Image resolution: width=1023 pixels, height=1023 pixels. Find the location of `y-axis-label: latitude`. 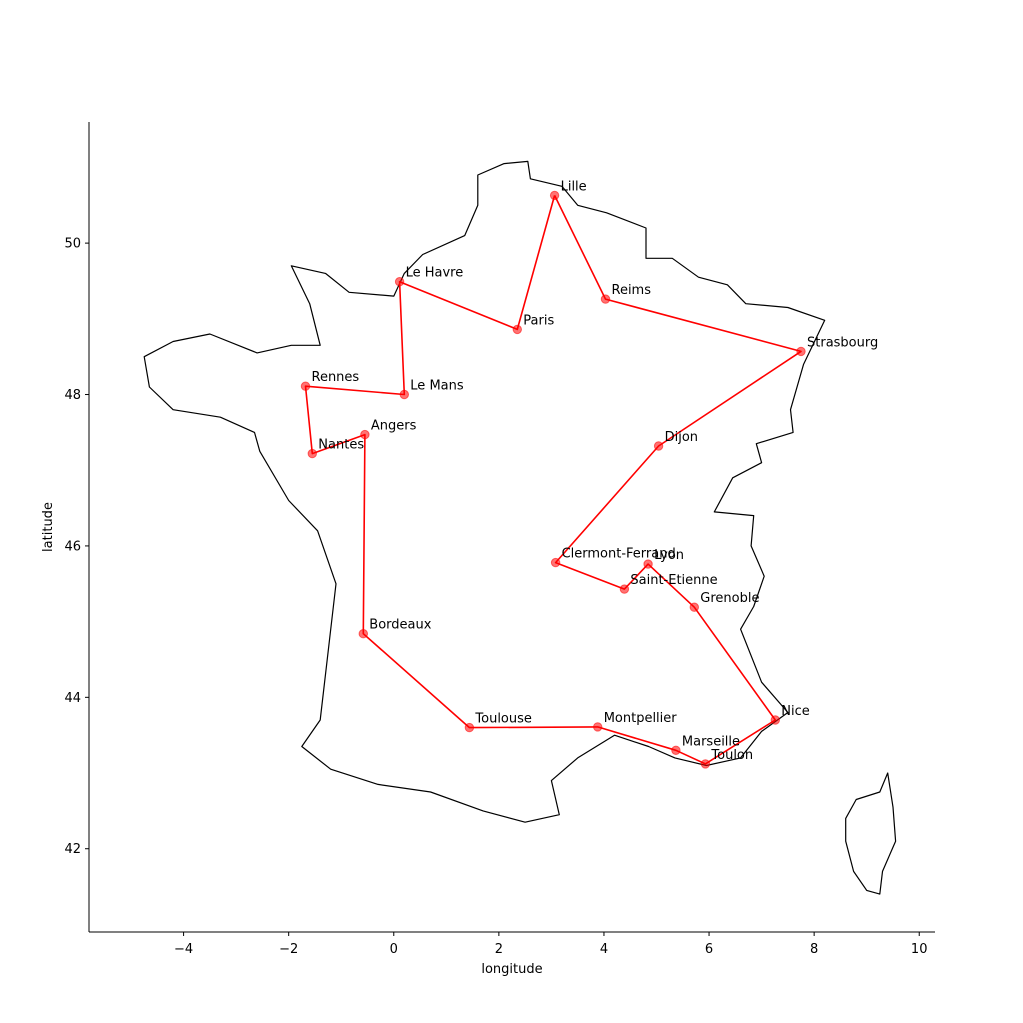

y-axis-label: latitude is located at coordinates (48, 527).